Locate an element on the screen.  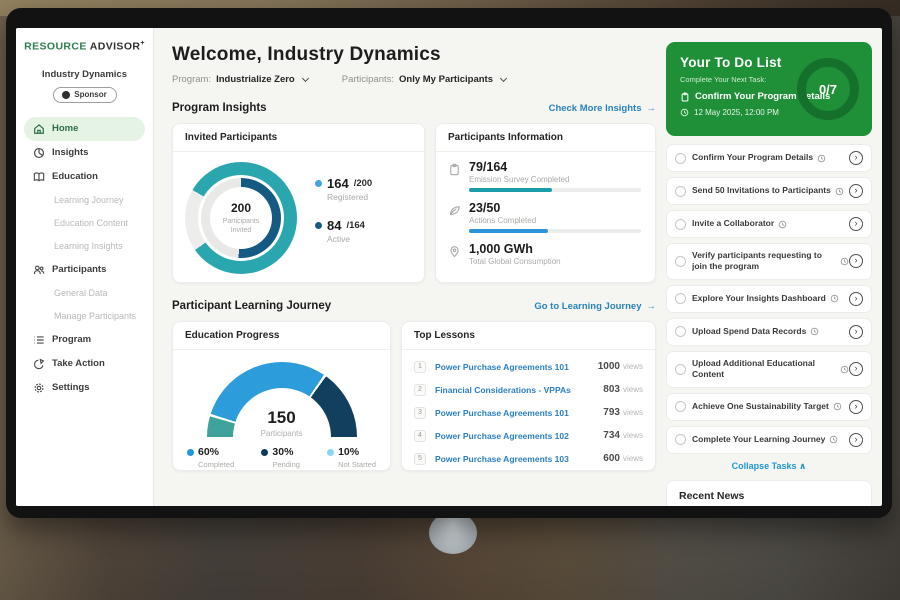
todo-task-item: Explore Your Insights Dashboard › is located at coordinates (769, 298).